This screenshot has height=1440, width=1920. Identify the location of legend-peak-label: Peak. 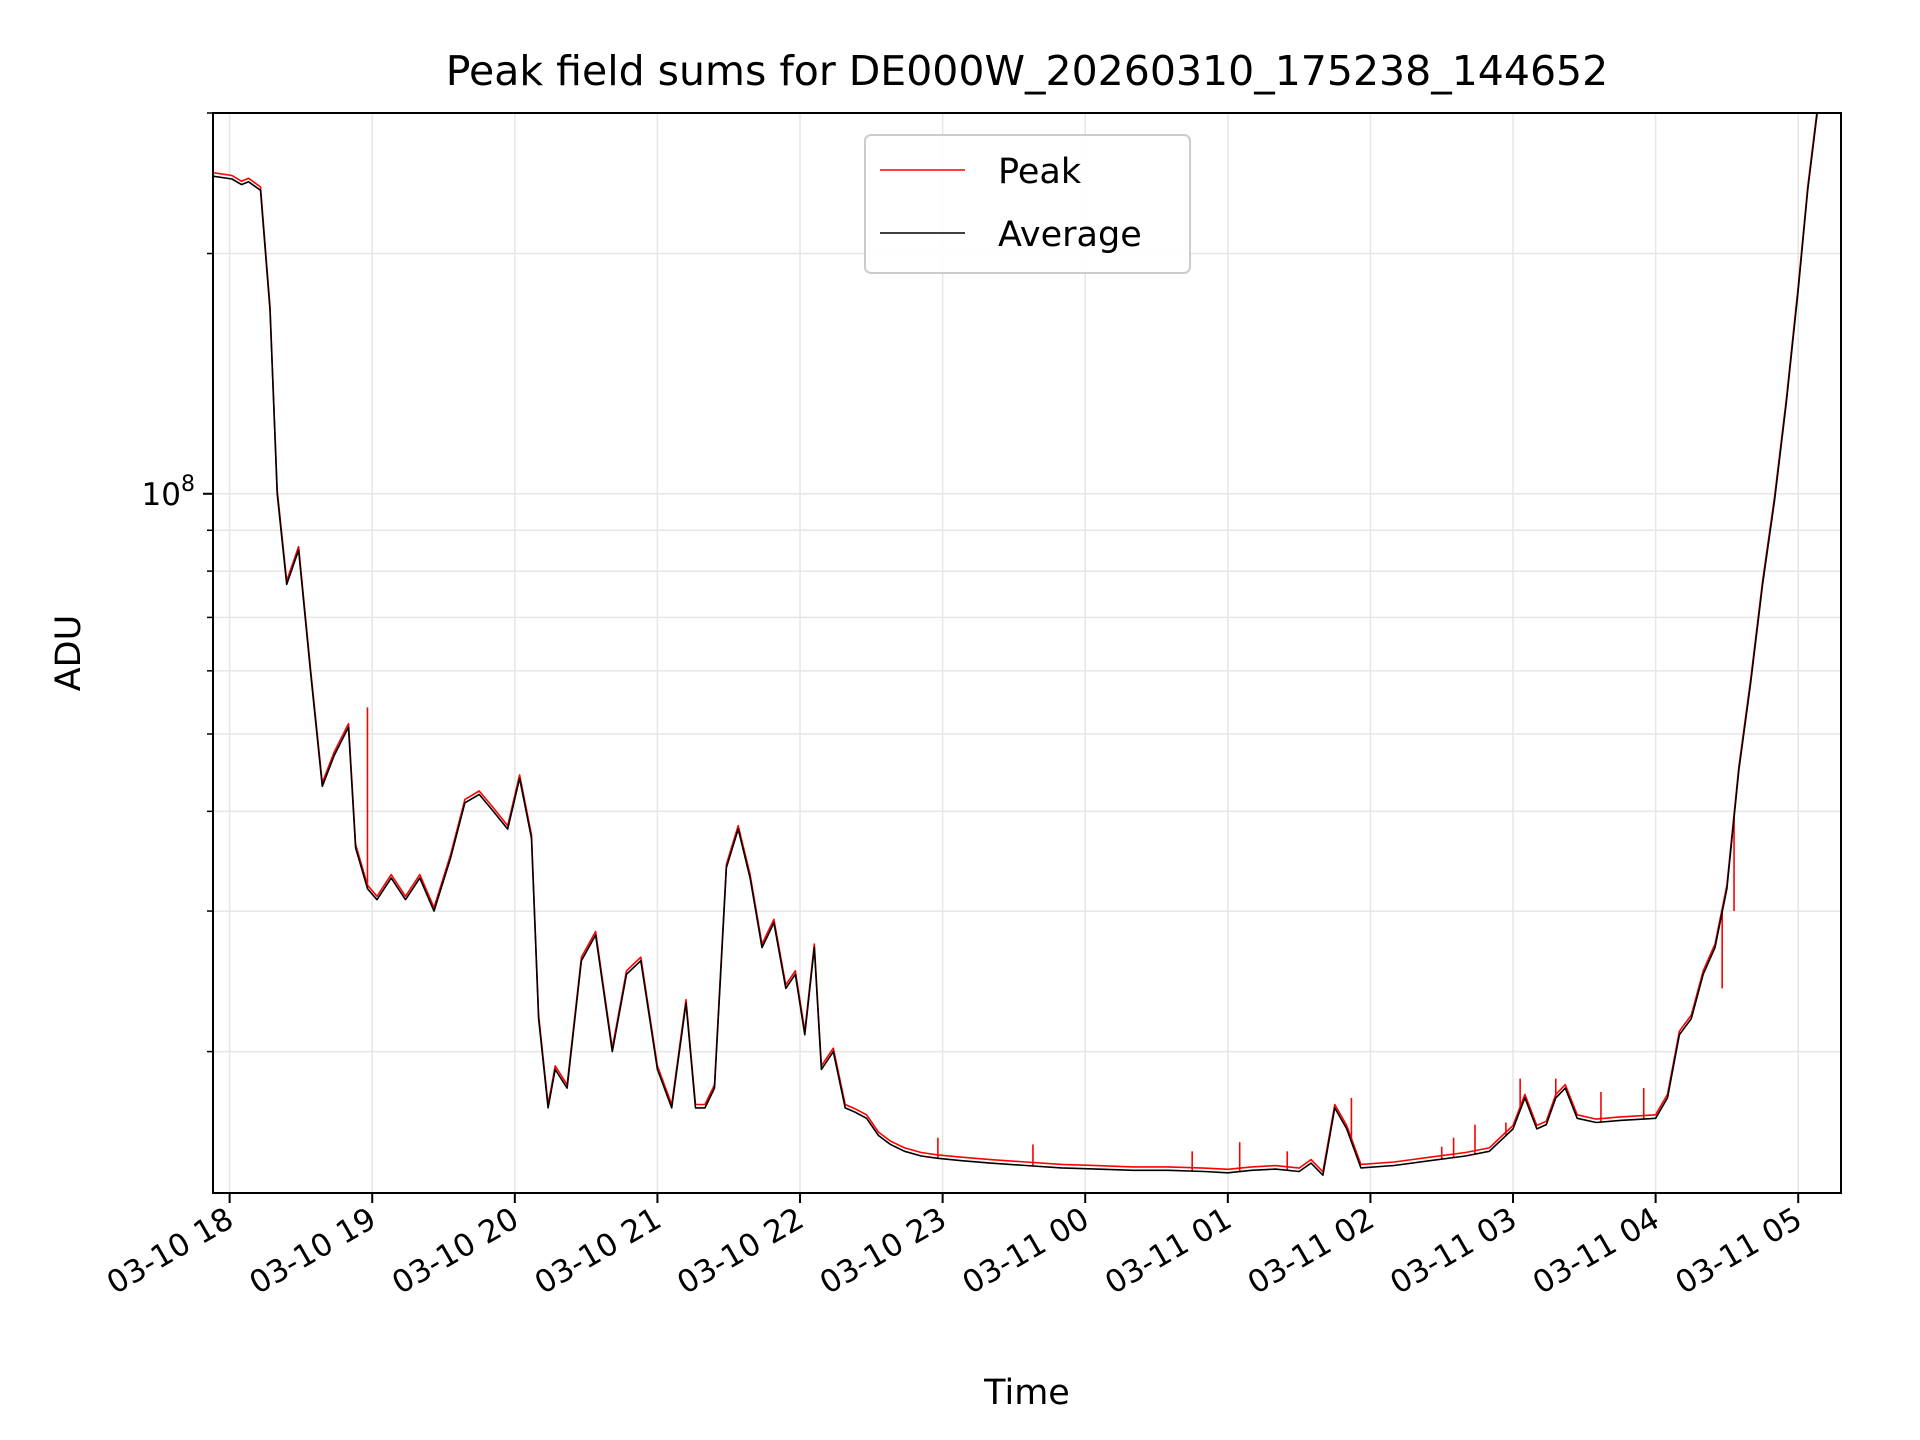
(1040, 172).